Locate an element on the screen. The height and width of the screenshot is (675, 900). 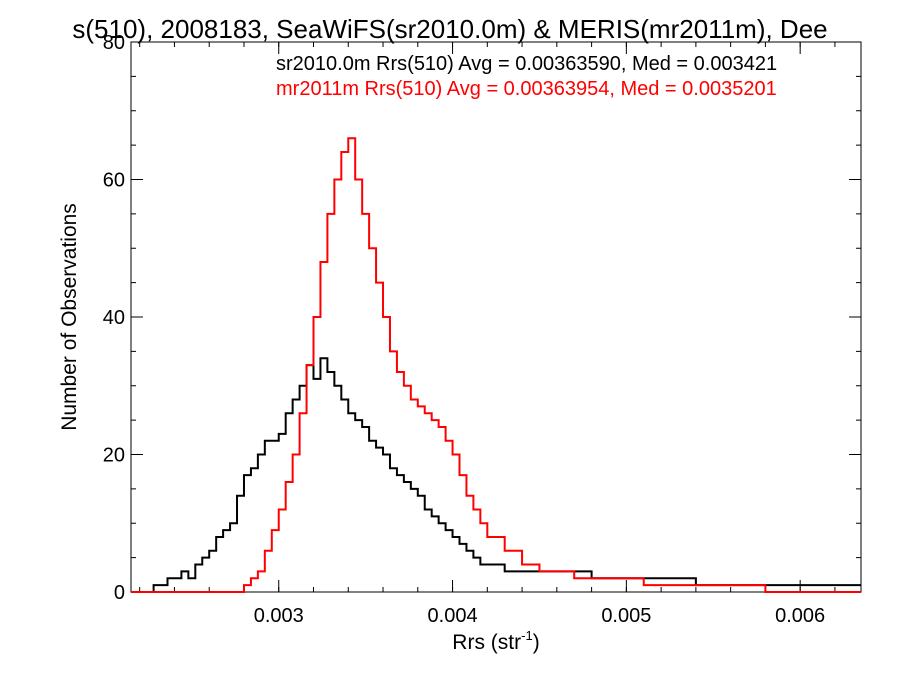
y-tick-label: 40 is located at coordinates (114, 318).